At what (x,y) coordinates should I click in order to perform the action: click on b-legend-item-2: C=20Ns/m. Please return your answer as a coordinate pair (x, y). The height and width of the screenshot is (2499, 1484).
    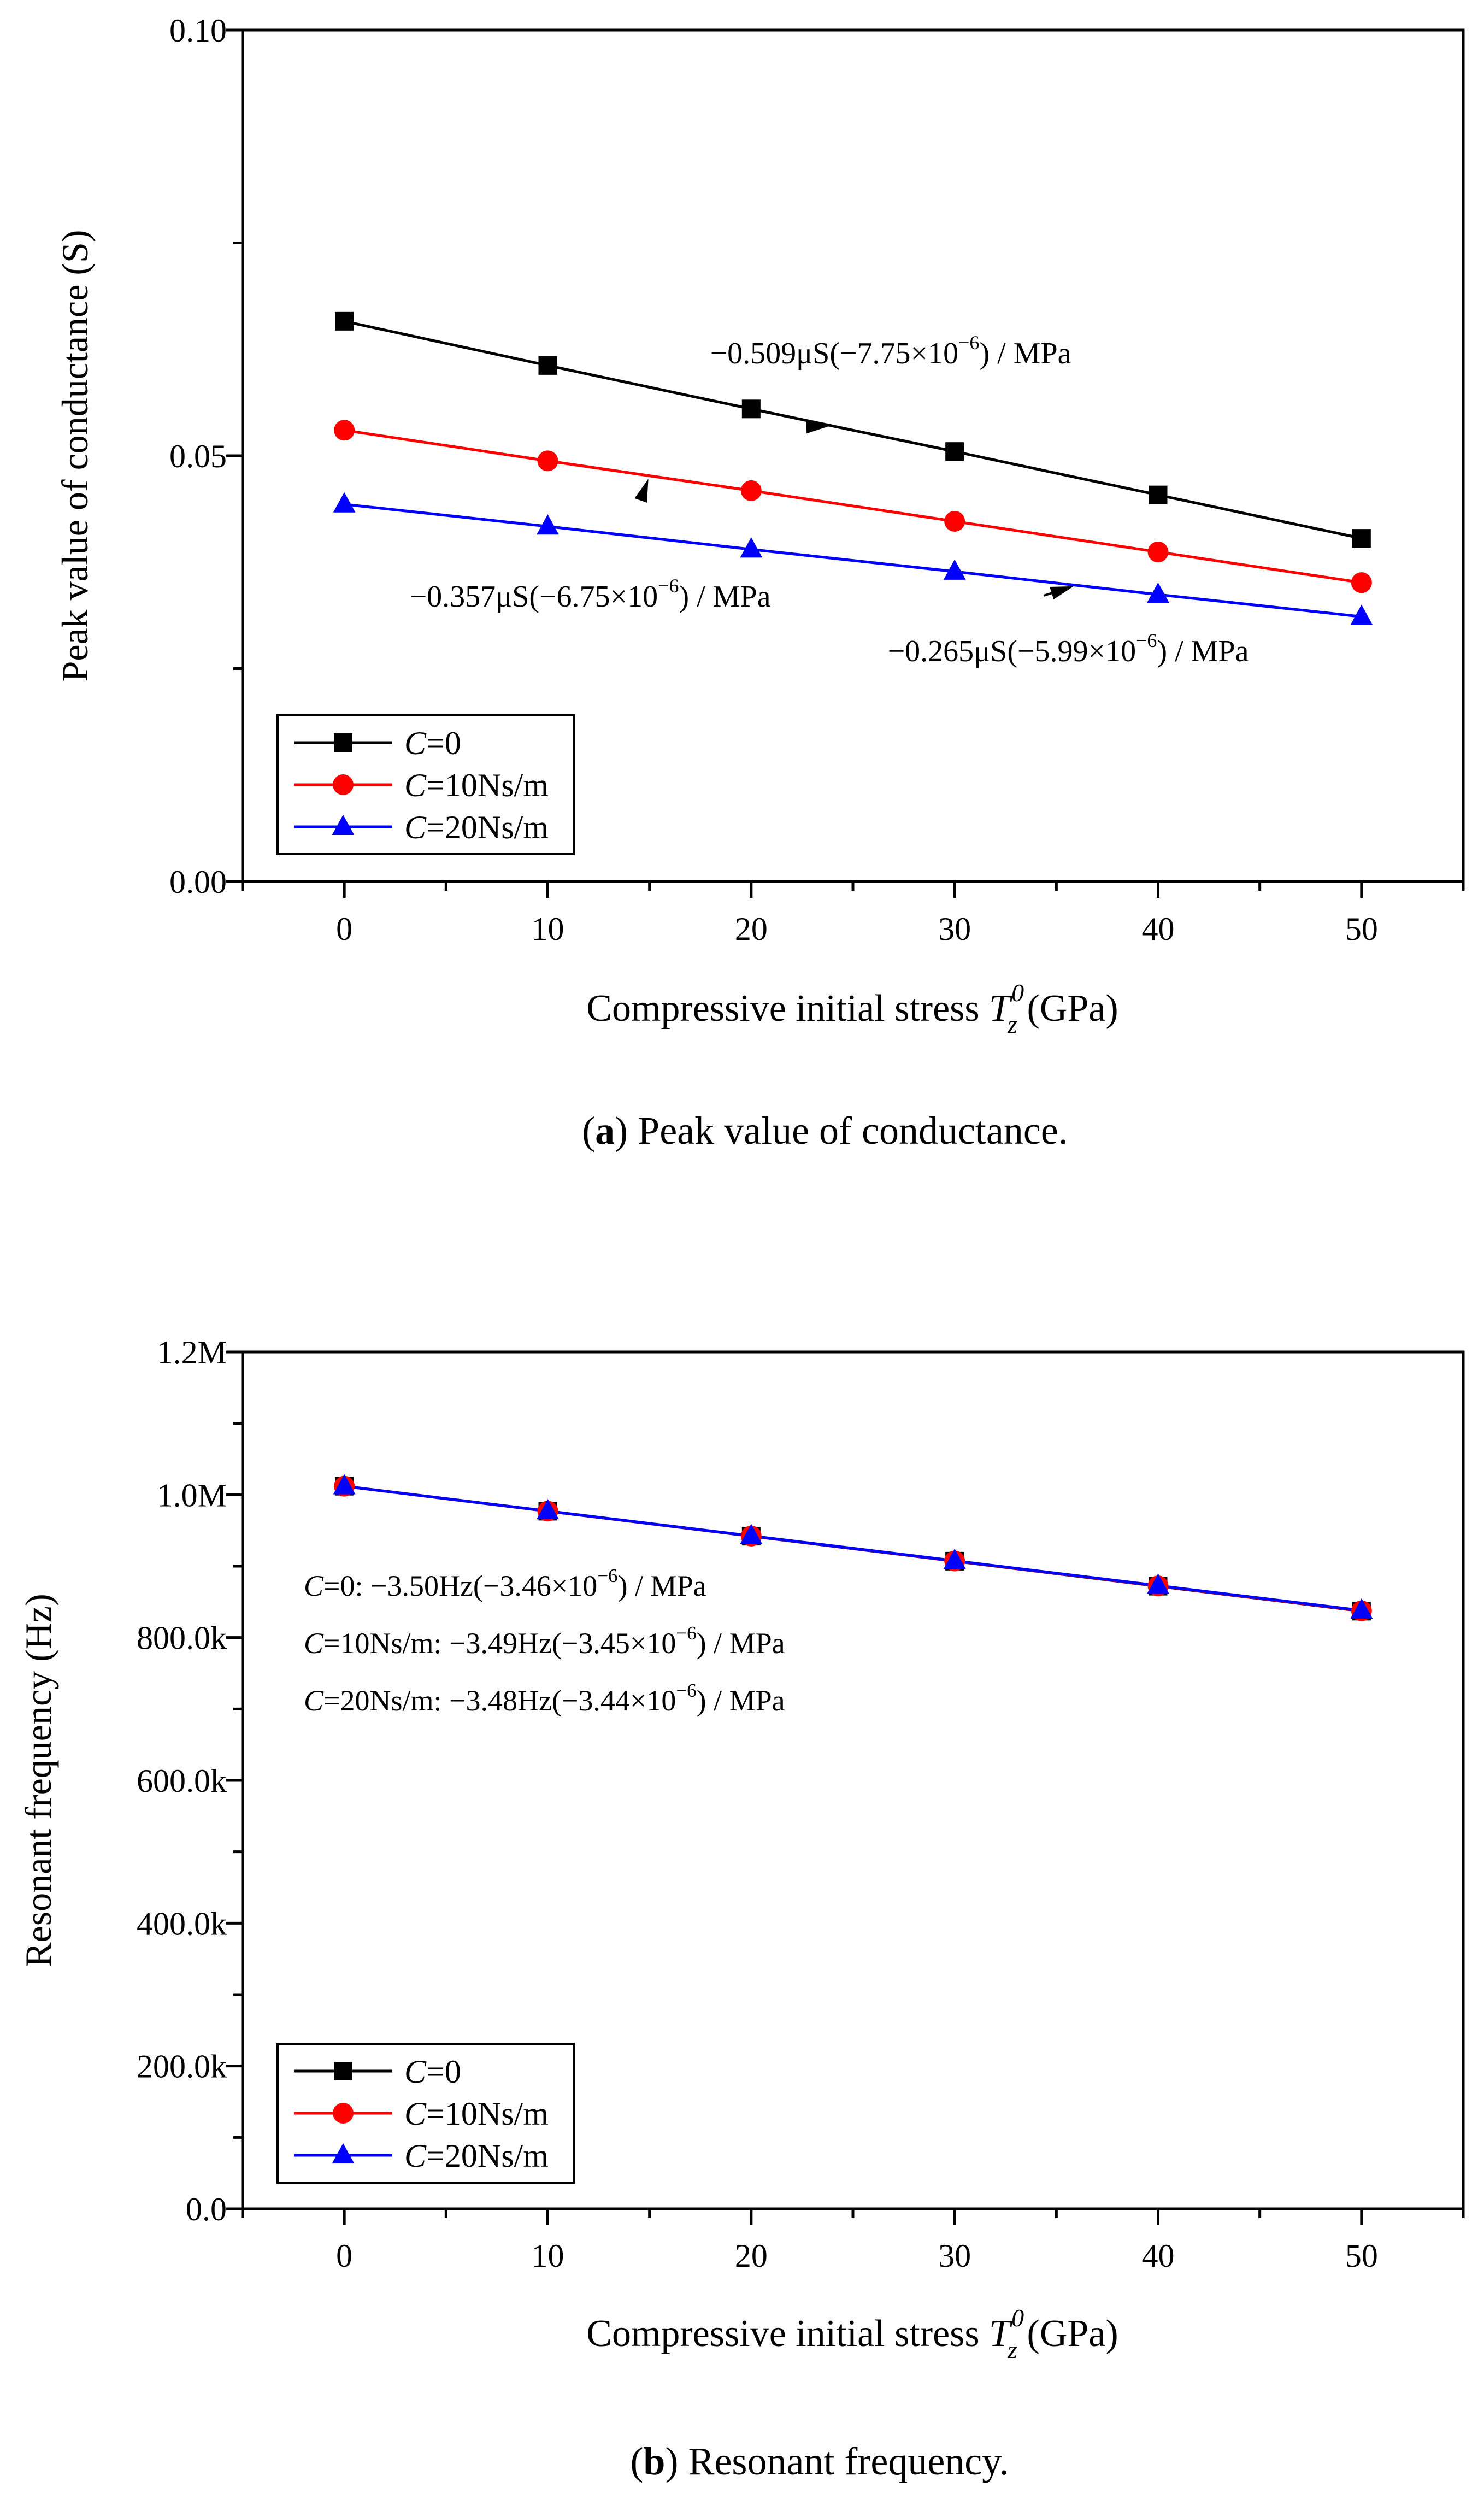
    Looking at the image, I should click on (421, 2156).